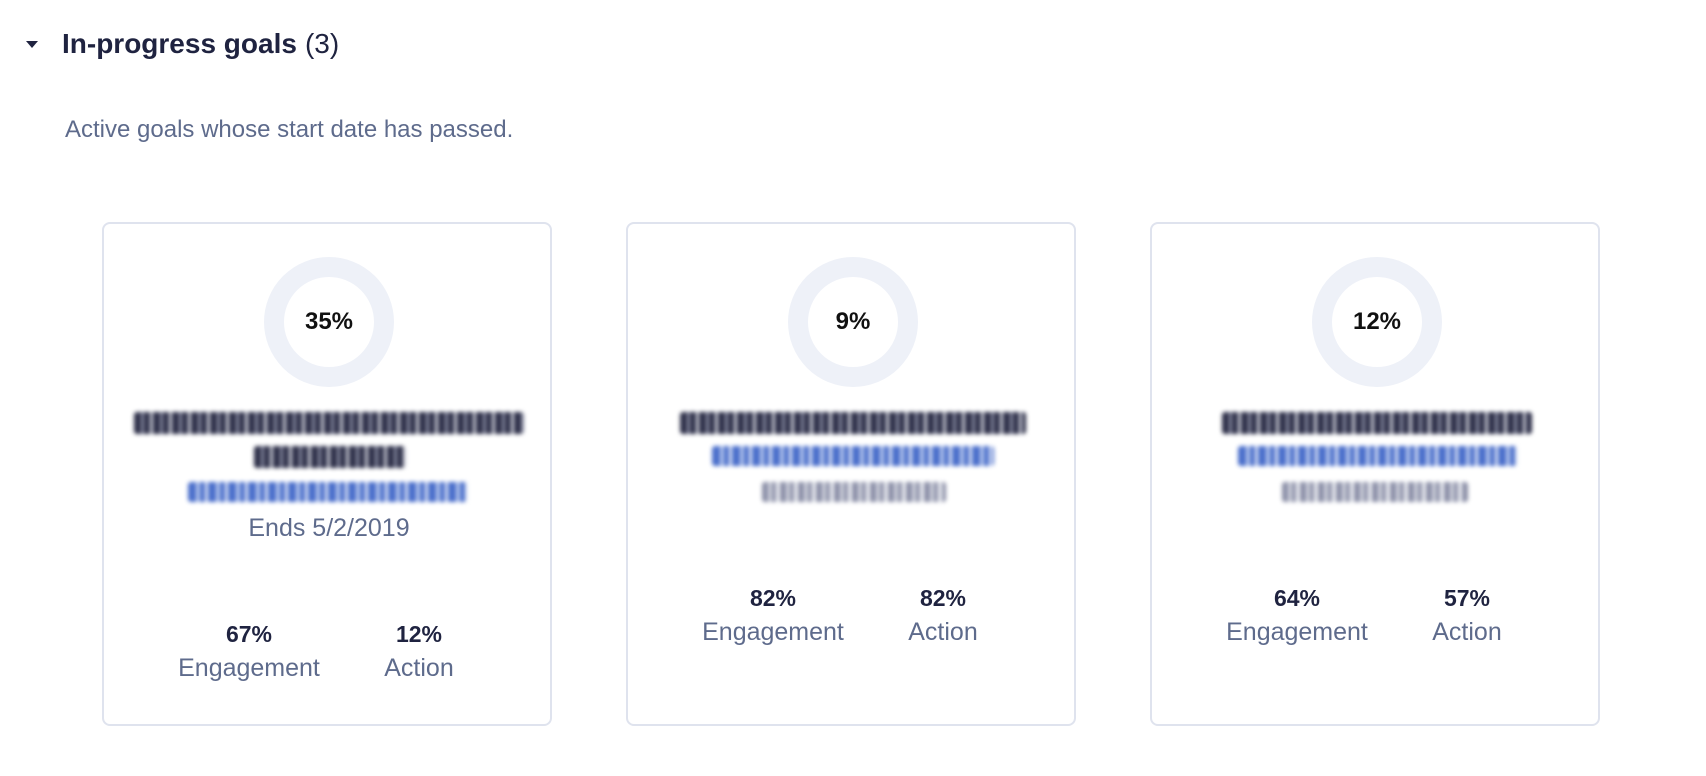 Image resolution: width=1706 pixels, height=776 pixels. I want to click on progress-percent: 9%, so click(853, 321).